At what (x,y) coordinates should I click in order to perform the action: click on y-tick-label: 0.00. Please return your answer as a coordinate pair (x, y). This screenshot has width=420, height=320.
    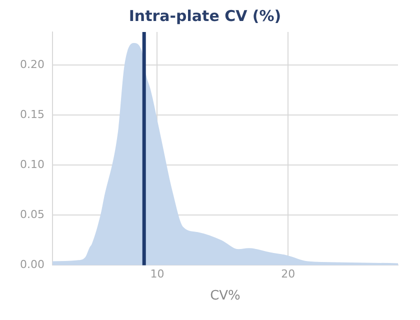
    Looking at the image, I should click on (32, 265).